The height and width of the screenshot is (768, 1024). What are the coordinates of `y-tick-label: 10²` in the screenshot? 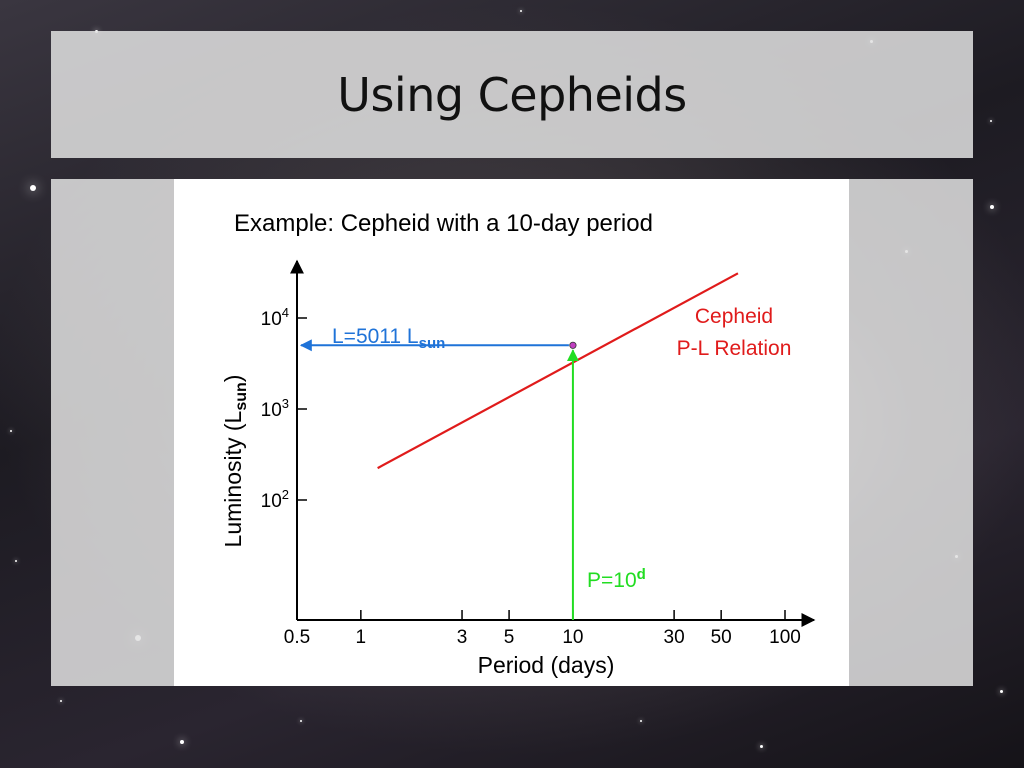 It's located at (275, 499).